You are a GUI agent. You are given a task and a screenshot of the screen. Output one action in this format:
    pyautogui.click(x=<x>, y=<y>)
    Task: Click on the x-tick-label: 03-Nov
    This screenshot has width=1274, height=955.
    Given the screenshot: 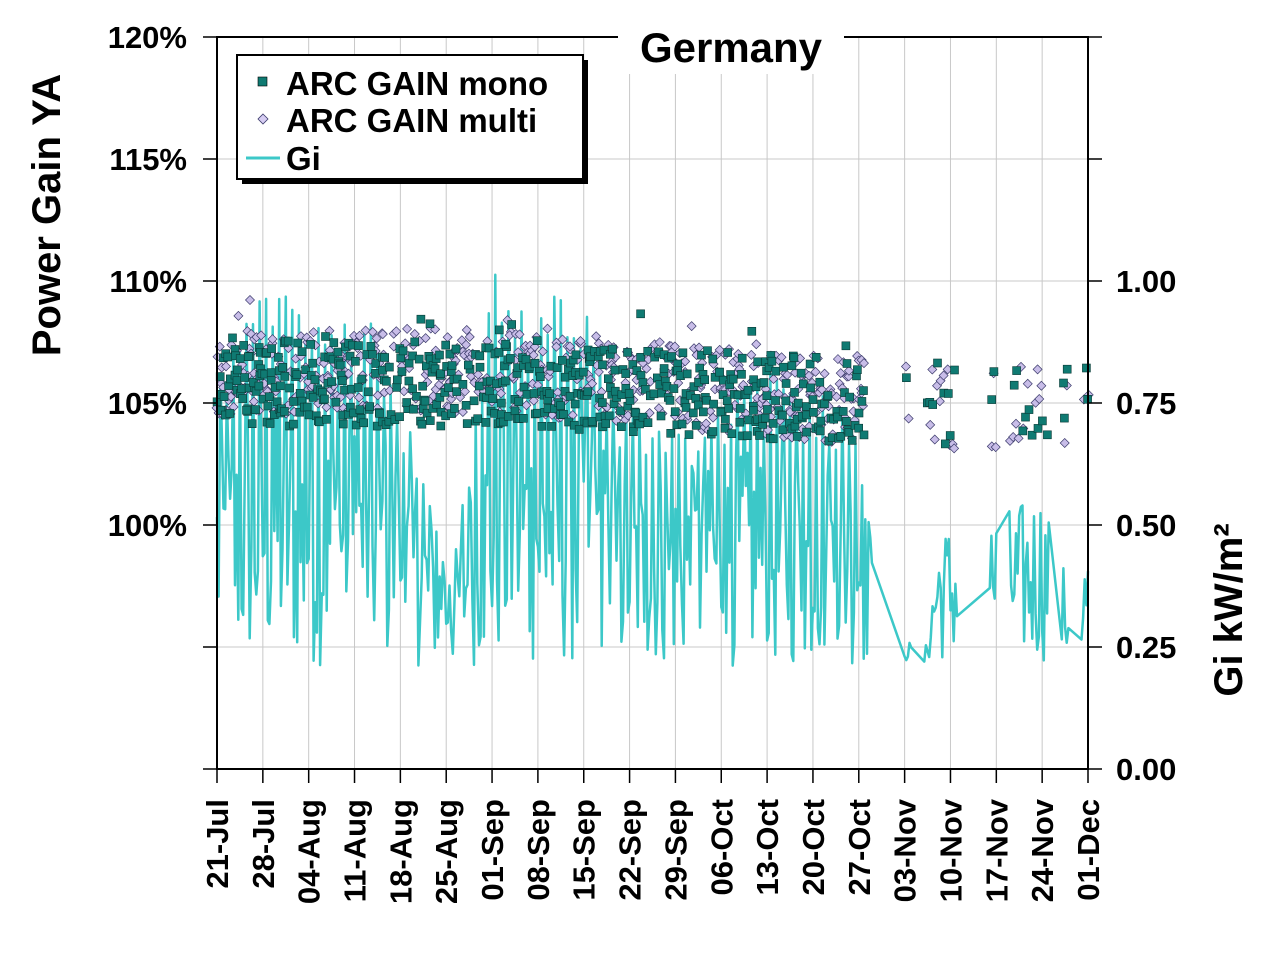 What is the action you would take?
    pyautogui.click(x=905, y=850)
    